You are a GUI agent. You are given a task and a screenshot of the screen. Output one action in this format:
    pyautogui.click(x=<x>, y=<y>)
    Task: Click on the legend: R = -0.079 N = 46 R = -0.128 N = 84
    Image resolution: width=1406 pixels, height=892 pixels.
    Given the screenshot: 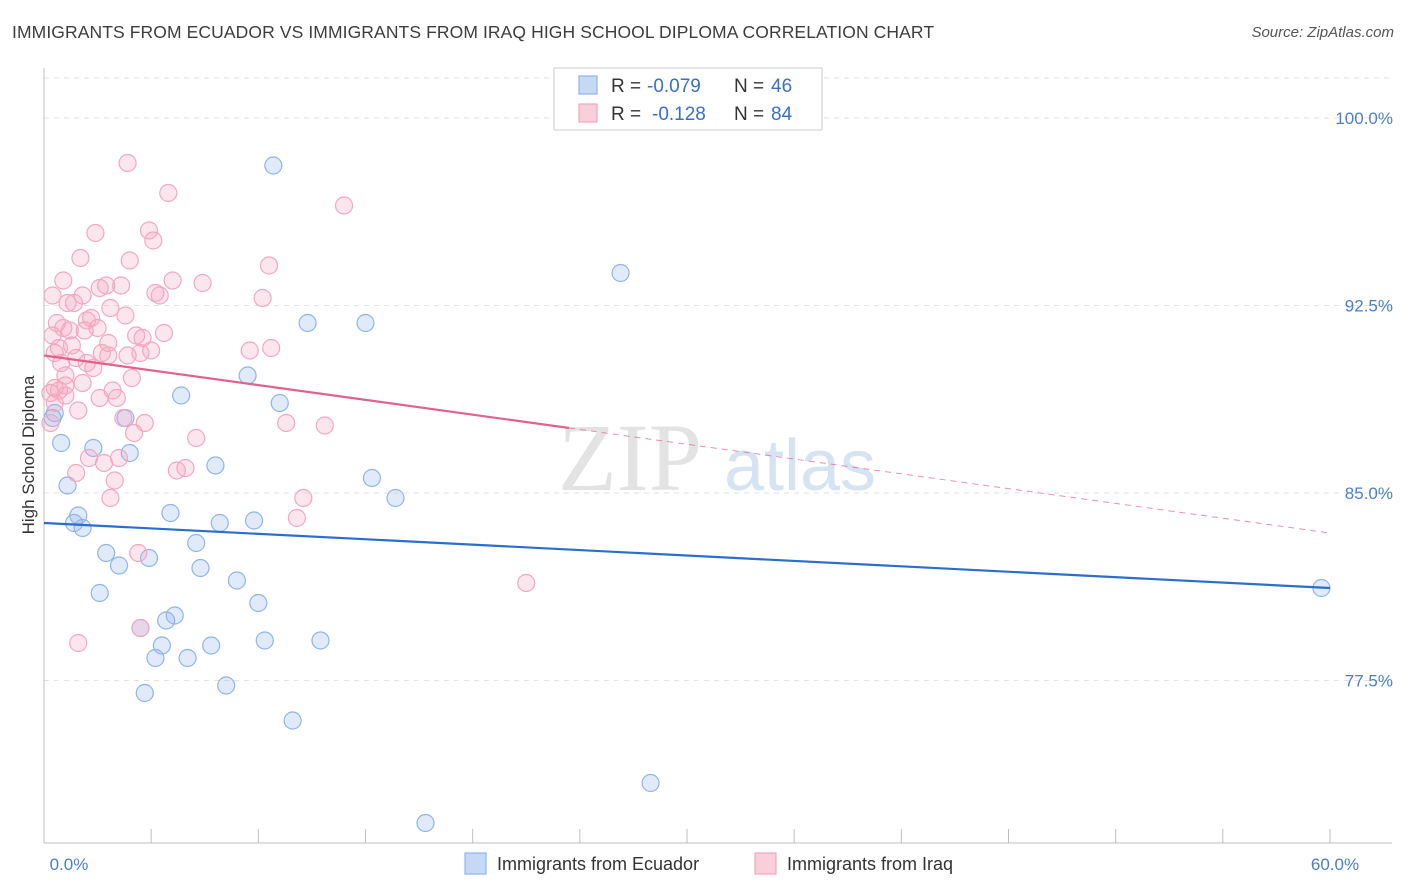 What is the action you would take?
    pyautogui.click(x=688, y=99)
    